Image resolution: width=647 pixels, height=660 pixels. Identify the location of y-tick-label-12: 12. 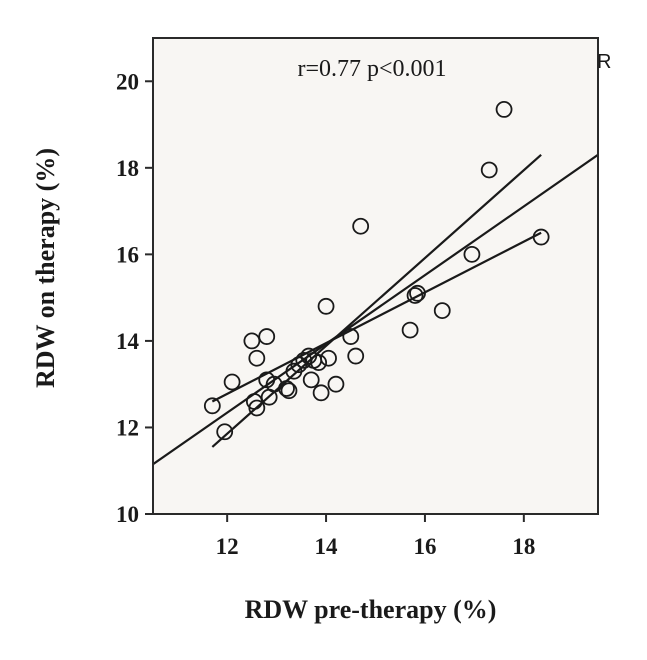
(127, 427).